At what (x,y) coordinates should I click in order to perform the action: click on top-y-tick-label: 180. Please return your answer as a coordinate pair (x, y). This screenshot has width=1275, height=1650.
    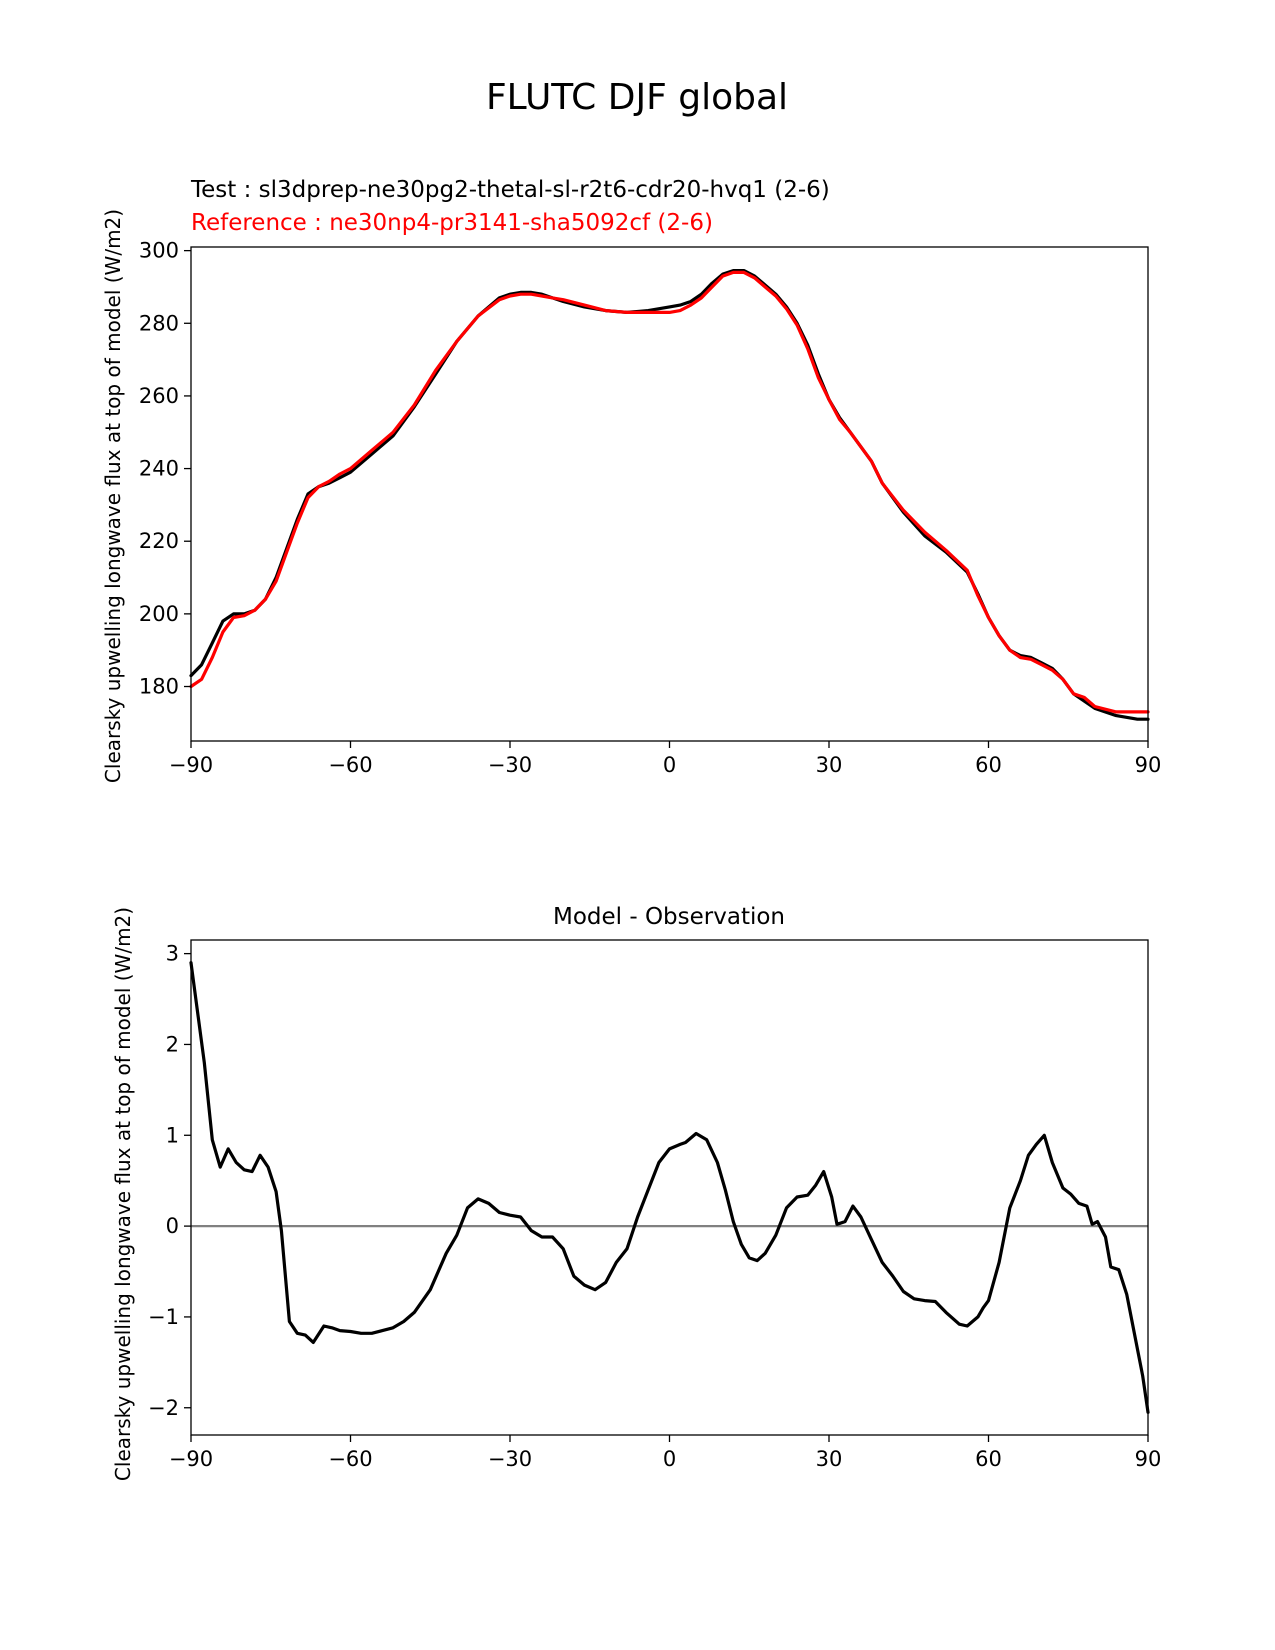
    Looking at the image, I should click on (159, 687).